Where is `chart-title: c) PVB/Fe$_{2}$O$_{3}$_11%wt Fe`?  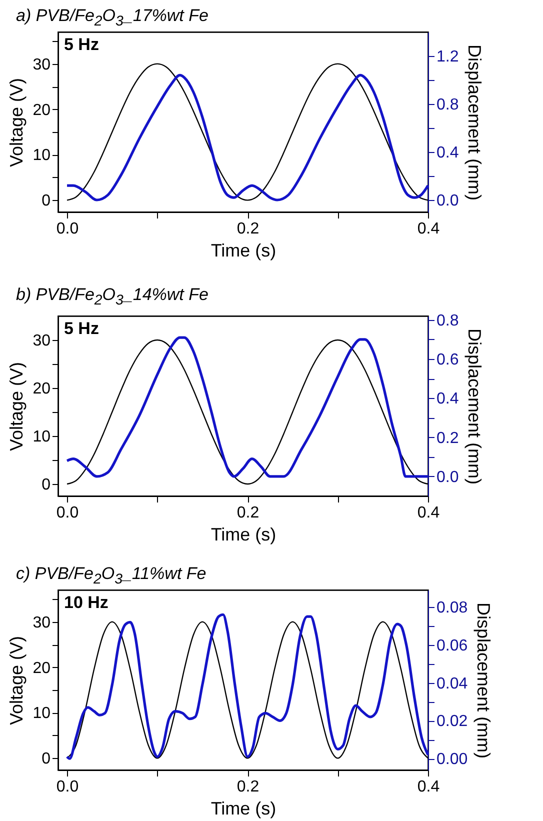 chart-title: c) PVB/Fe$_{2}$O$_{3}$_11%wt Fe is located at coordinates (112, 576).